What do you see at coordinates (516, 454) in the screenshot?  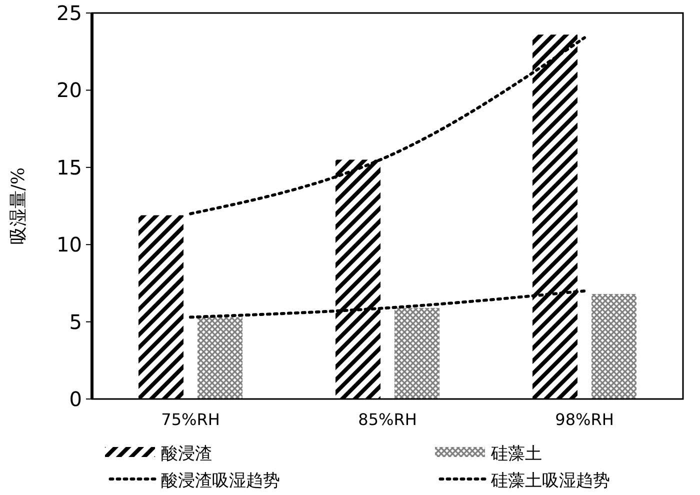 I see `legend-label: 硅藻土` at bounding box center [516, 454].